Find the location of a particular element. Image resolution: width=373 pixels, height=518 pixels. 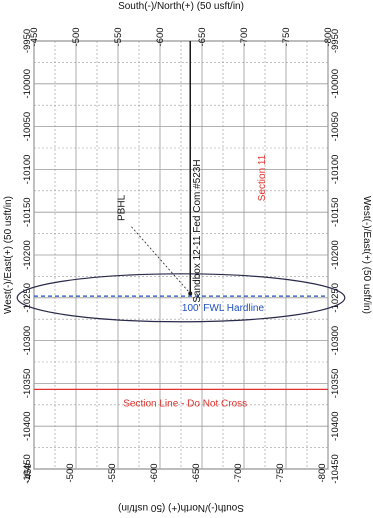

right-tick-label: -10100 is located at coordinates (335, 170).